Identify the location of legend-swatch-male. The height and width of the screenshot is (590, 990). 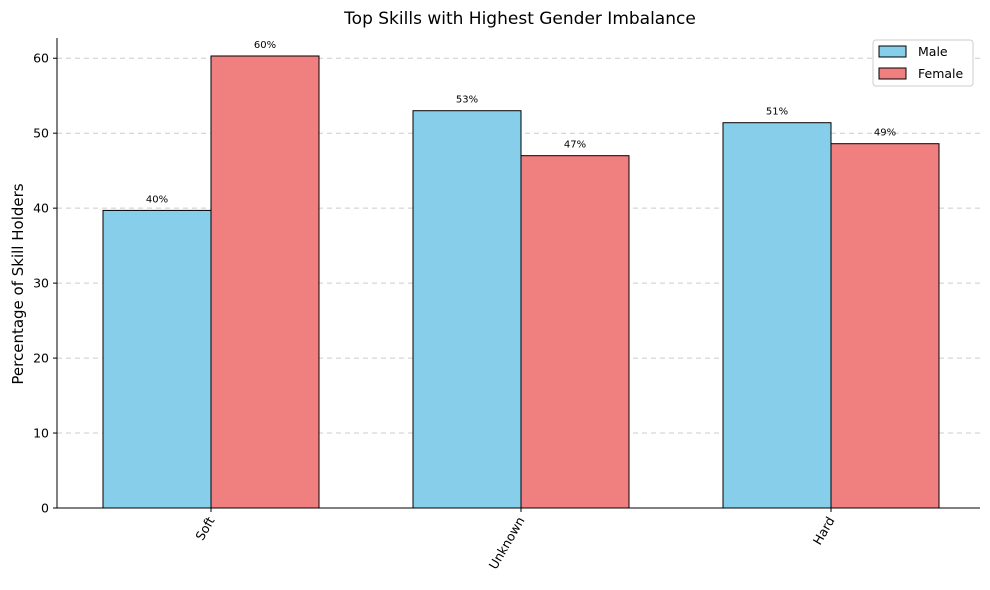
(892, 51).